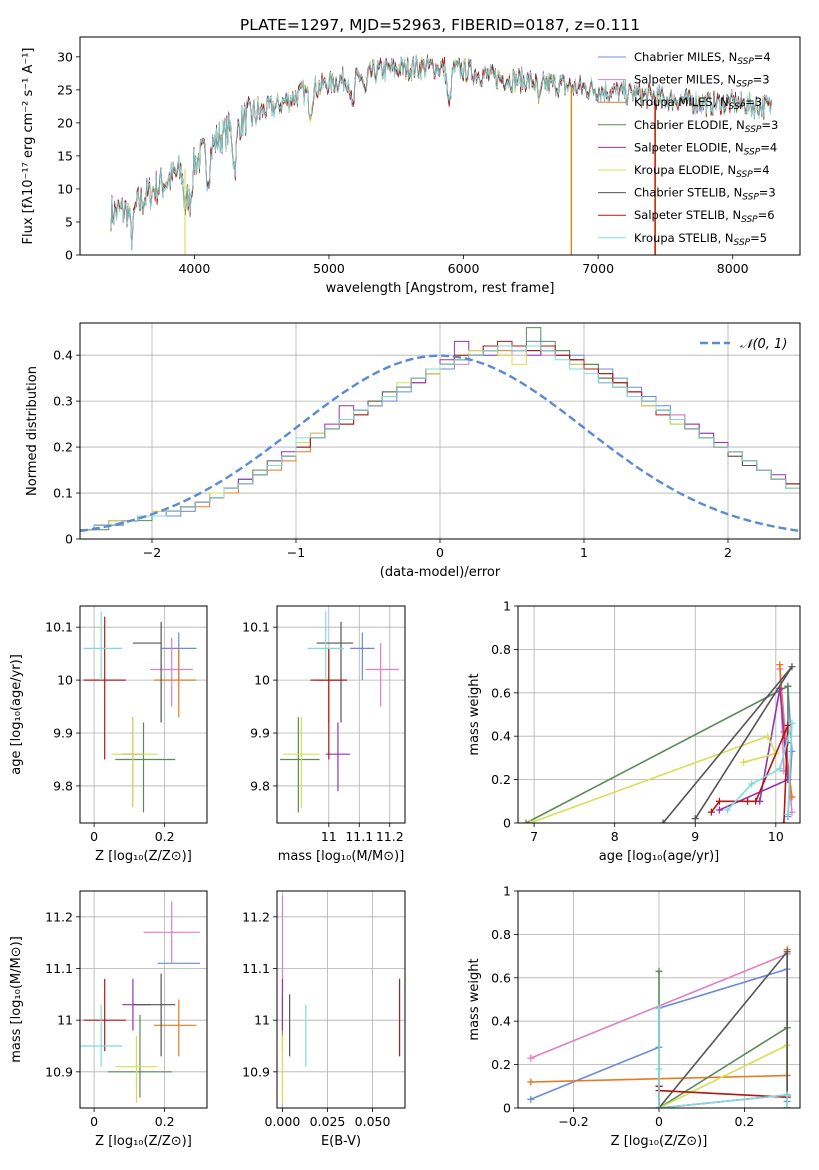 The image size is (819, 1170). Describe the element at coordinates (705, 194) in the screenshot. I see `legend-label: Chabrier STELIB, NSSP=3` at that location.